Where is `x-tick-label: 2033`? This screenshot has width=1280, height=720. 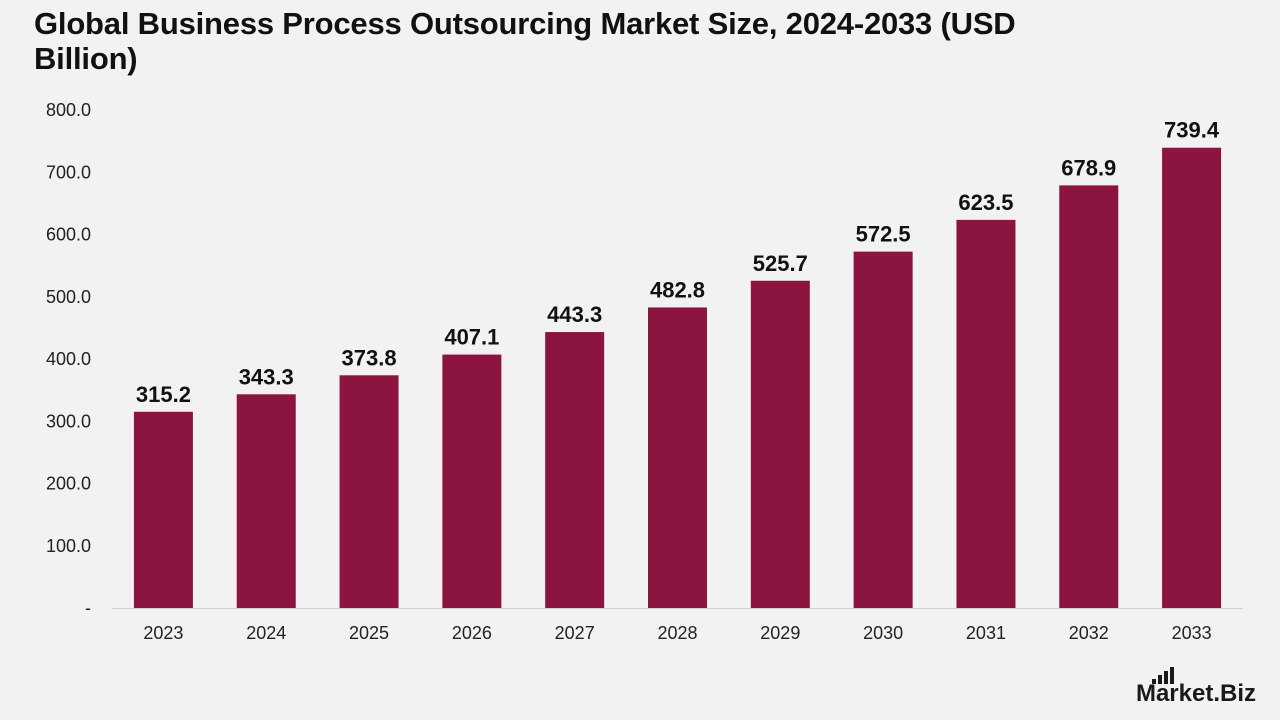
x-tick-label: 2033 is located at coordinates (1192, 633).